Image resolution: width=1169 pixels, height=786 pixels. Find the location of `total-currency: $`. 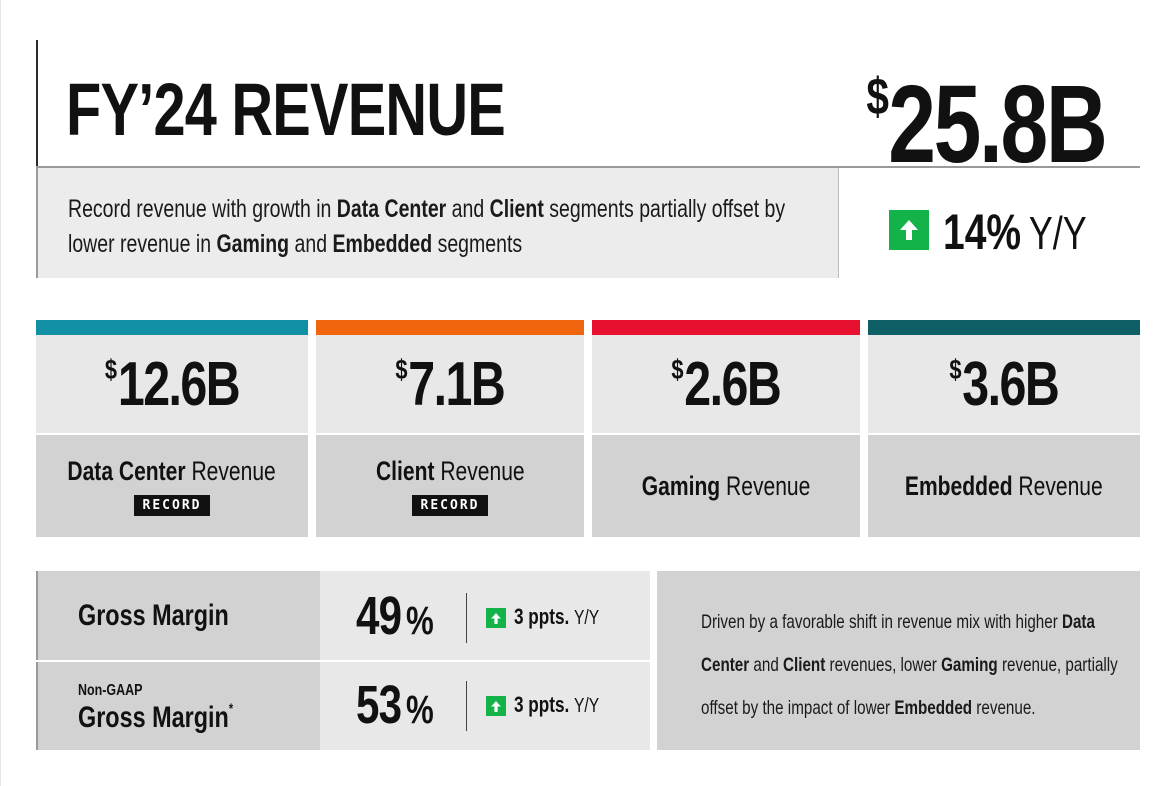

total-currency: $ is located at coordinates (877, 97).